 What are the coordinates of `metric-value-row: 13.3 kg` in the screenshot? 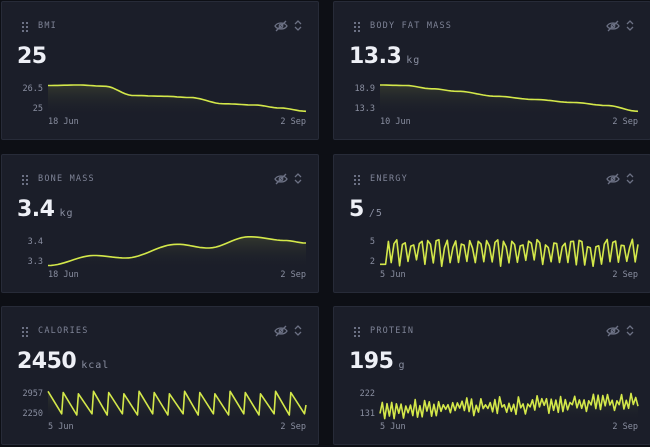 It's located at (384, 56).